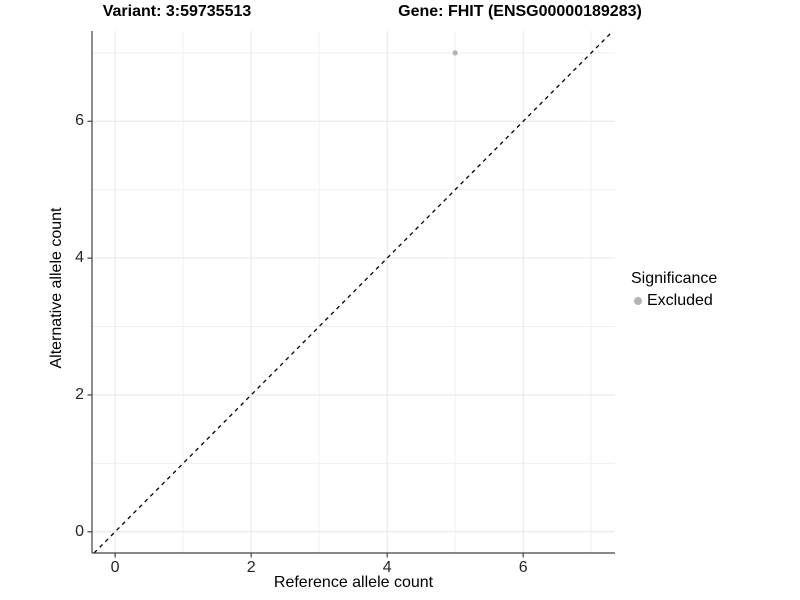  What do you see at coordinates (79, 258) in the screenshot?
I see `y-tick-label: 4` at bounding box center [79, 258].